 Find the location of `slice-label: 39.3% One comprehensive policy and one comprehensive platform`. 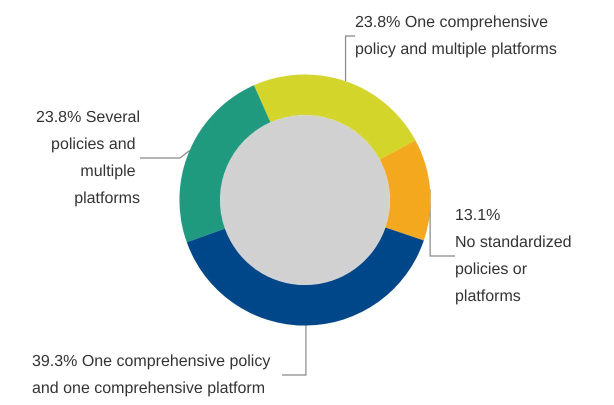

slice-label: 39.3% One comprehensive policy and one comprehensive platform is located at coordinates (153, 375).